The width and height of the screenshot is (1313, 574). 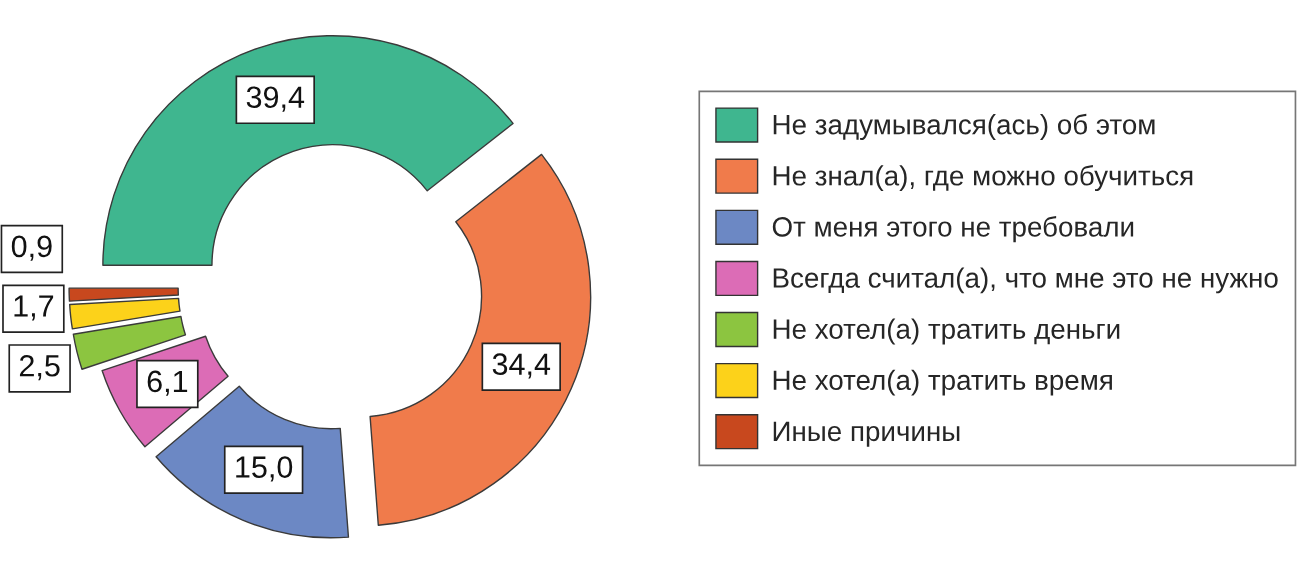 I want to click on legend-label: От меня этого не требовали, so click(x=953, y=229).